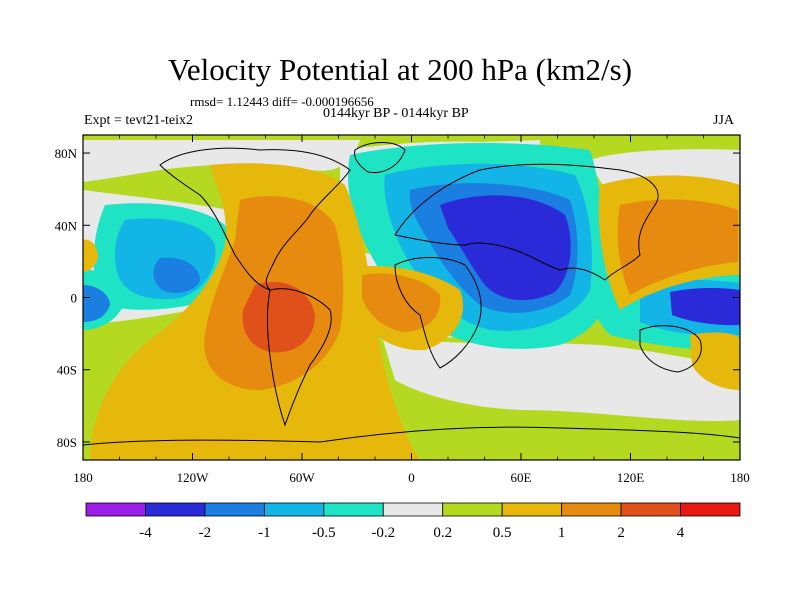  Describe the element at coordinates (380, 158) in the screenshot. I see `coastline-greenland` at that location.